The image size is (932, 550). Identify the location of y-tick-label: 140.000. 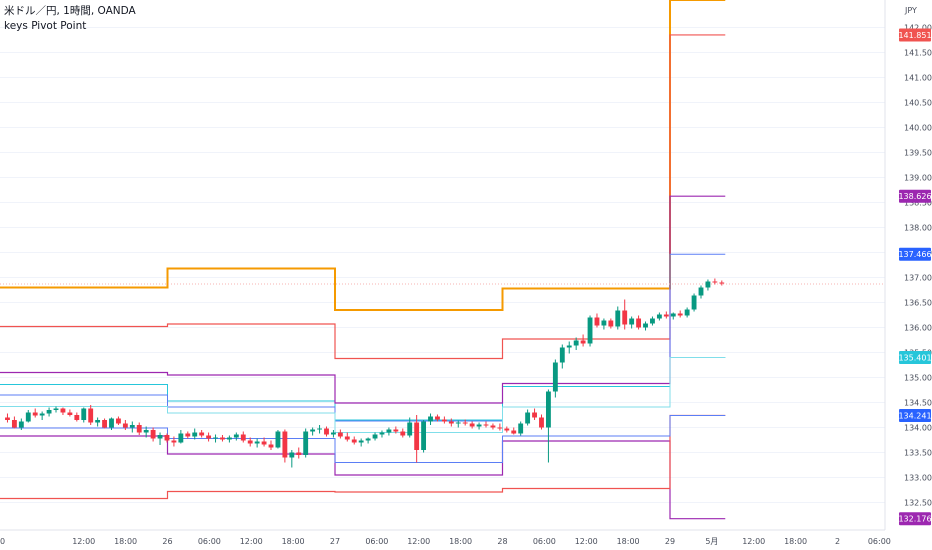
(918, 128).